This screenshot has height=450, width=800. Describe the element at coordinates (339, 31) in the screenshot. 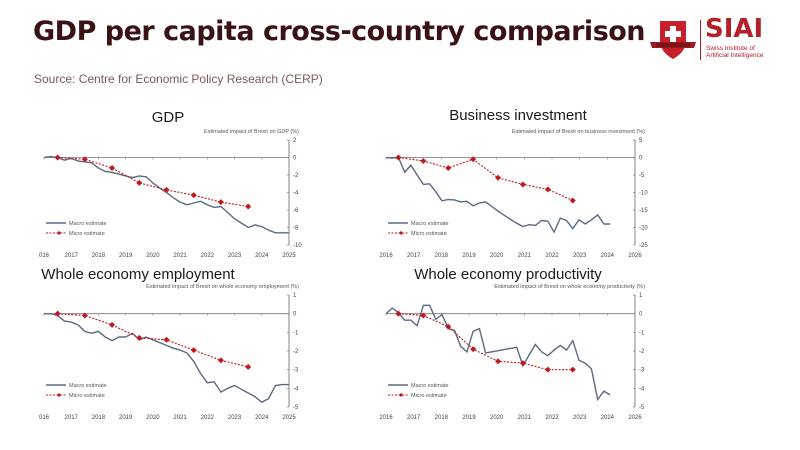

I see `page-title: GDP per capita cross-country comparison` at that location.